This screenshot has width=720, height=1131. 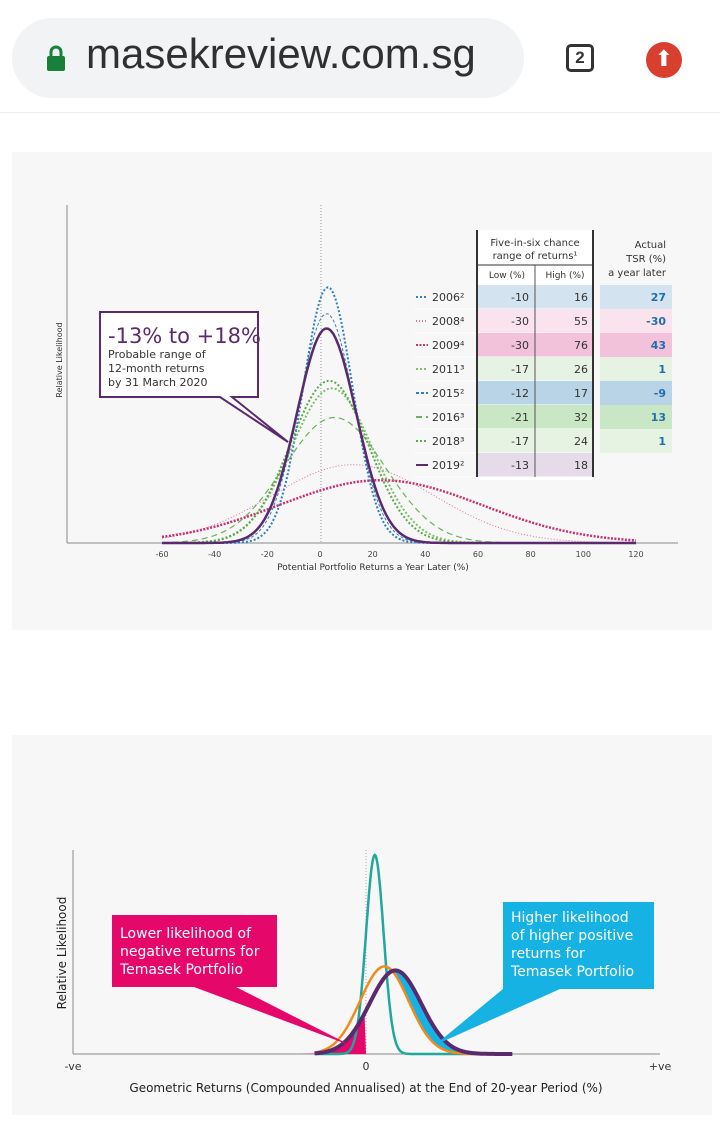 I want to click on x-tick-label: +ve, so click(x=660, y=1066).